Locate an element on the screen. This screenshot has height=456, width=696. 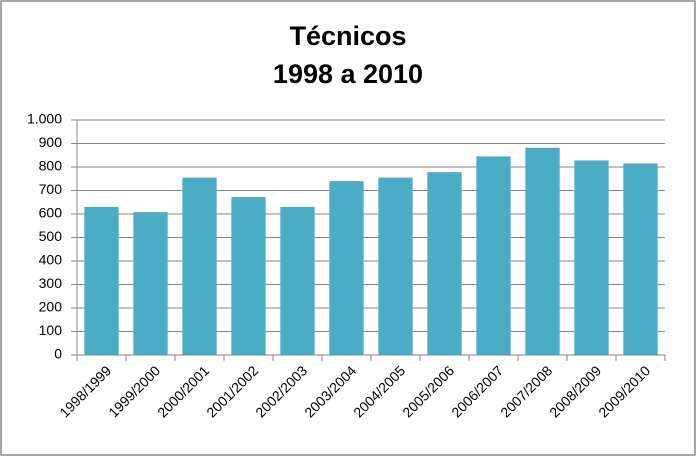
y-tick-label: 700 is located at coordinates (51, 189).